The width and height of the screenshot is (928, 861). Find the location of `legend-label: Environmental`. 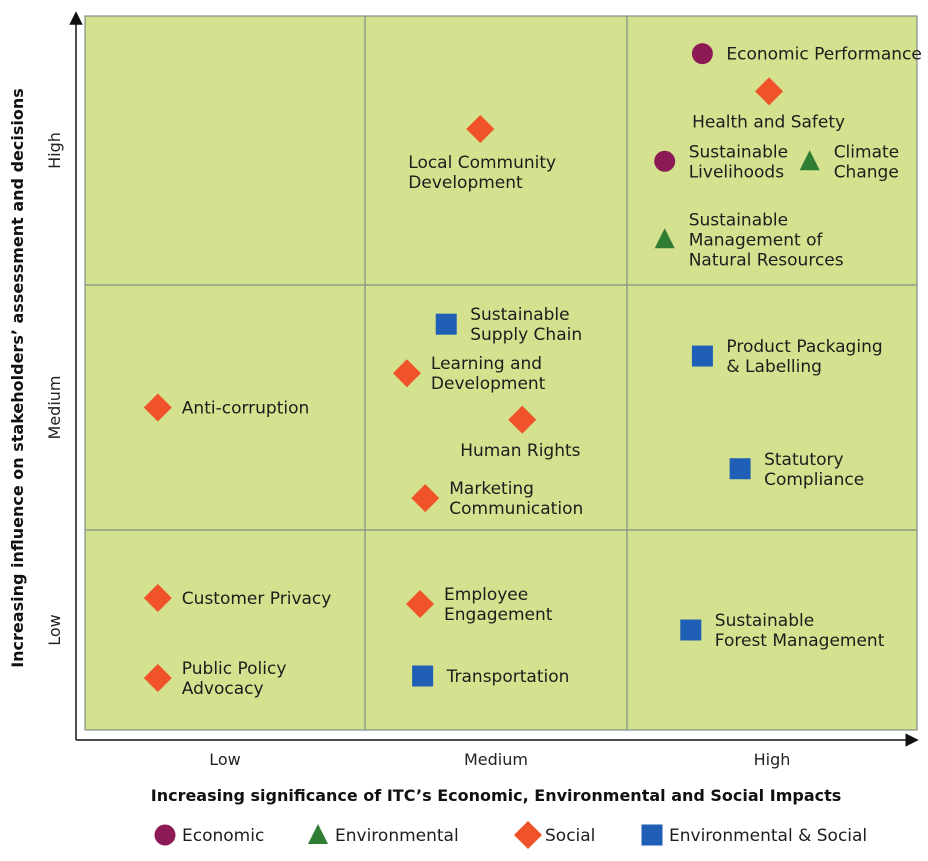

legend-label: Environmental is located at coordinates (397, 836).